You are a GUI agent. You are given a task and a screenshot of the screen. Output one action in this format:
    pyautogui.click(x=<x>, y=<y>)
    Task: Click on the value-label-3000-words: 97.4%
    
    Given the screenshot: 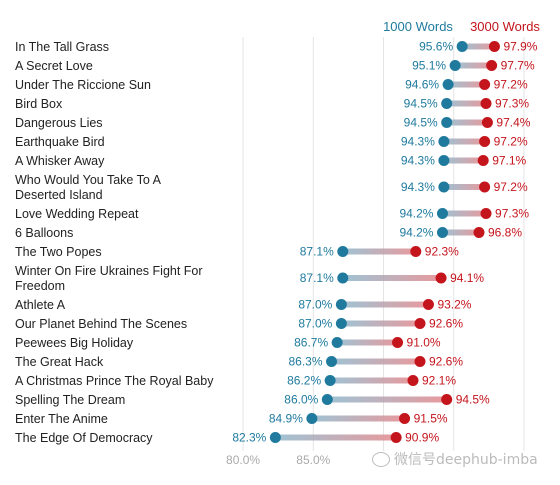 What is the action you would take?
    pyautogui.click(x=513, y=123)
    